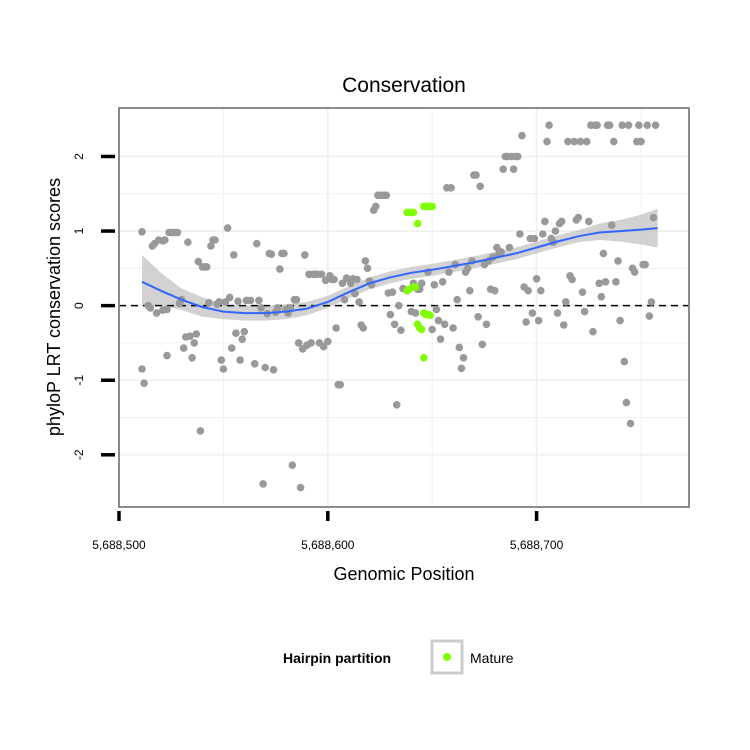 The height and width of the screenshot is (750, 750). What do you see at coordinates (328, 545) in the screenshot?
I see `x-tick-label: 5,688,600` at bounding box center [328, 545].